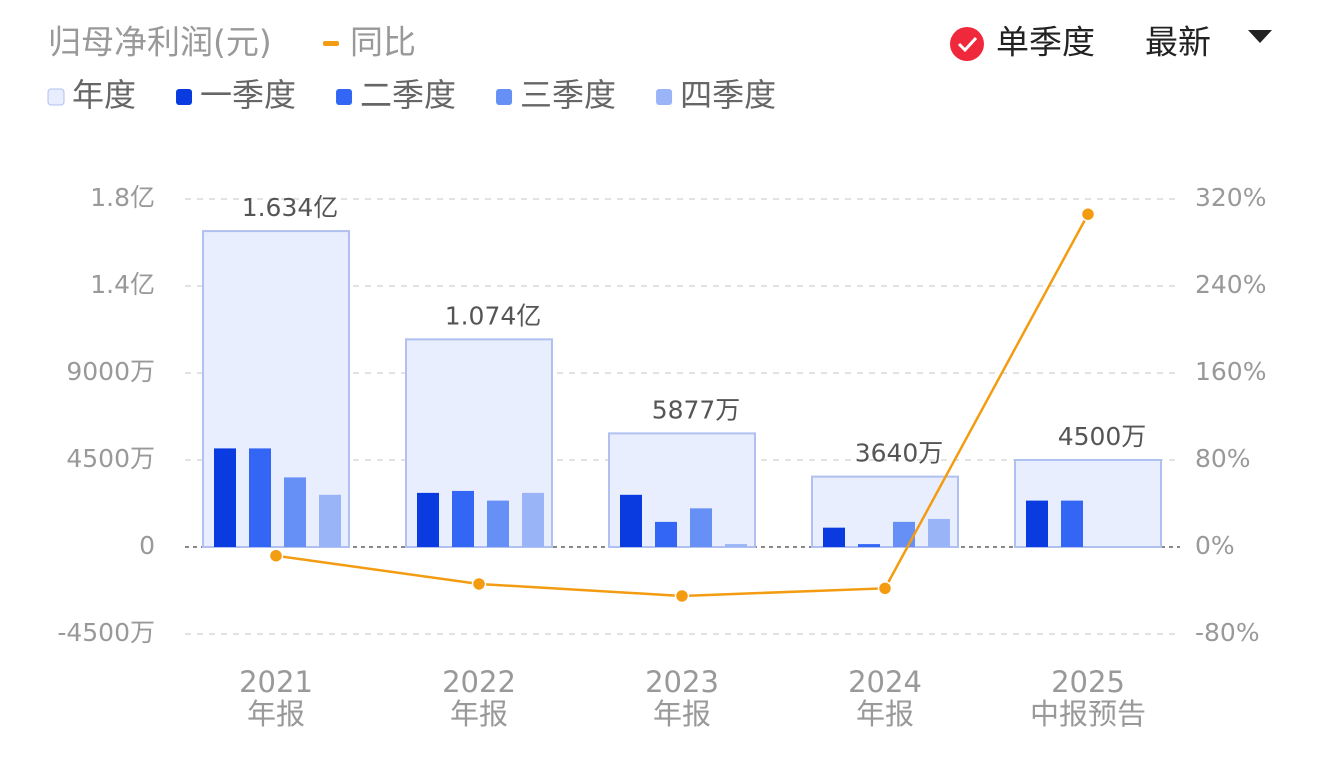  I want to click on y-tick-label: 1.4亿, so click(122, 284).